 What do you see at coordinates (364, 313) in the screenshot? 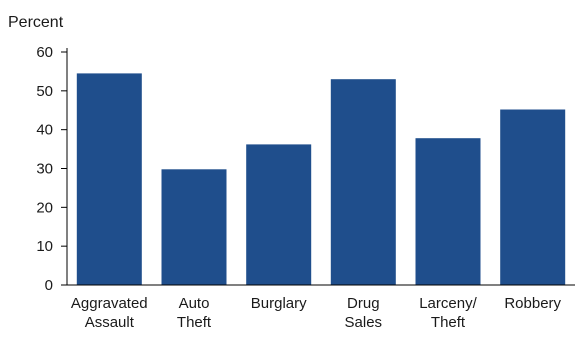
I see `x-tick-label-3: Drug Sales` at bounding box center [364, 313].